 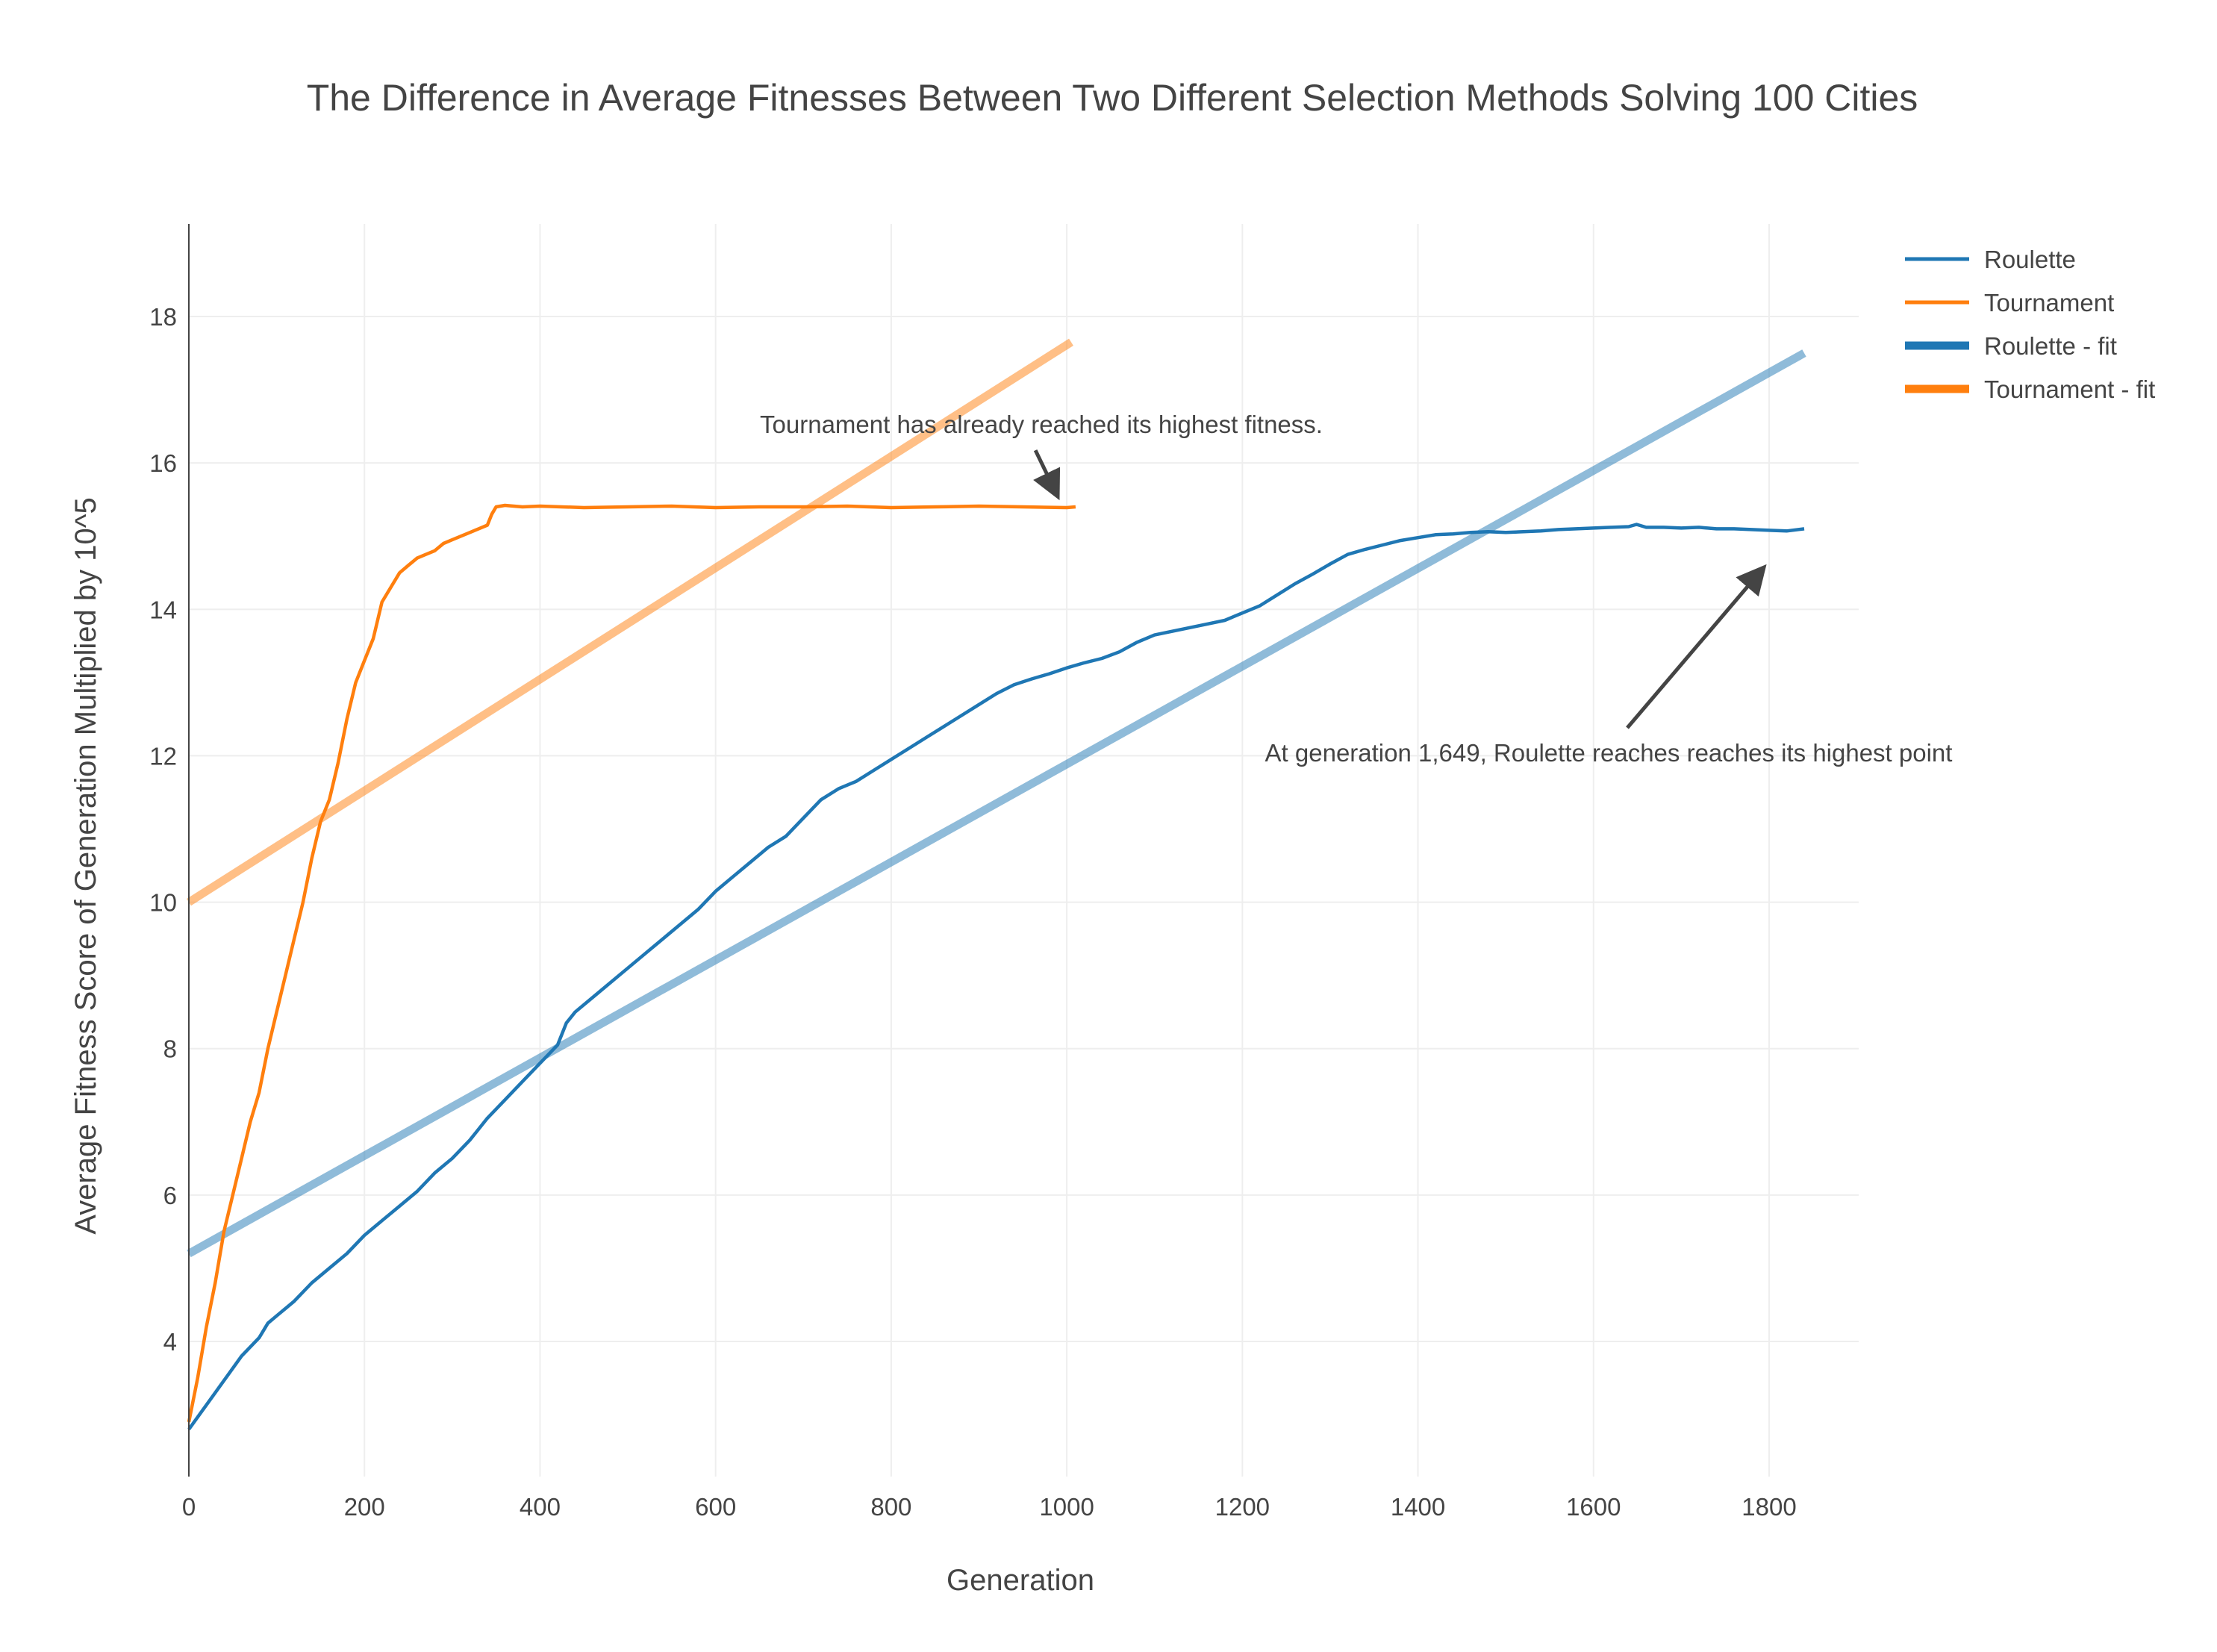 I want to click on legend-label: Roulette, so click(x=2030, y=259).